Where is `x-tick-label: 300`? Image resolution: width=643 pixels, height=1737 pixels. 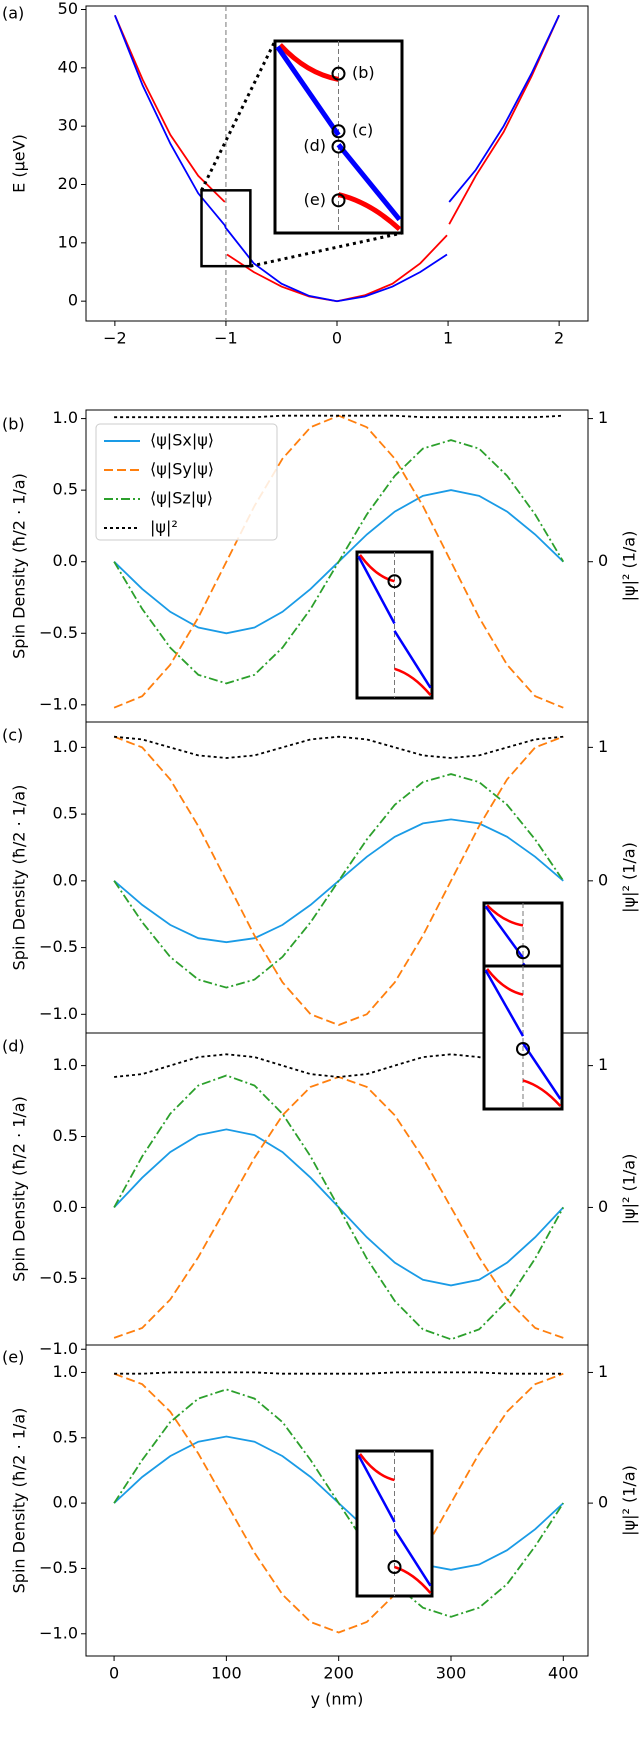 x-tick-label: 300 is located at coordinates (451, 1673).